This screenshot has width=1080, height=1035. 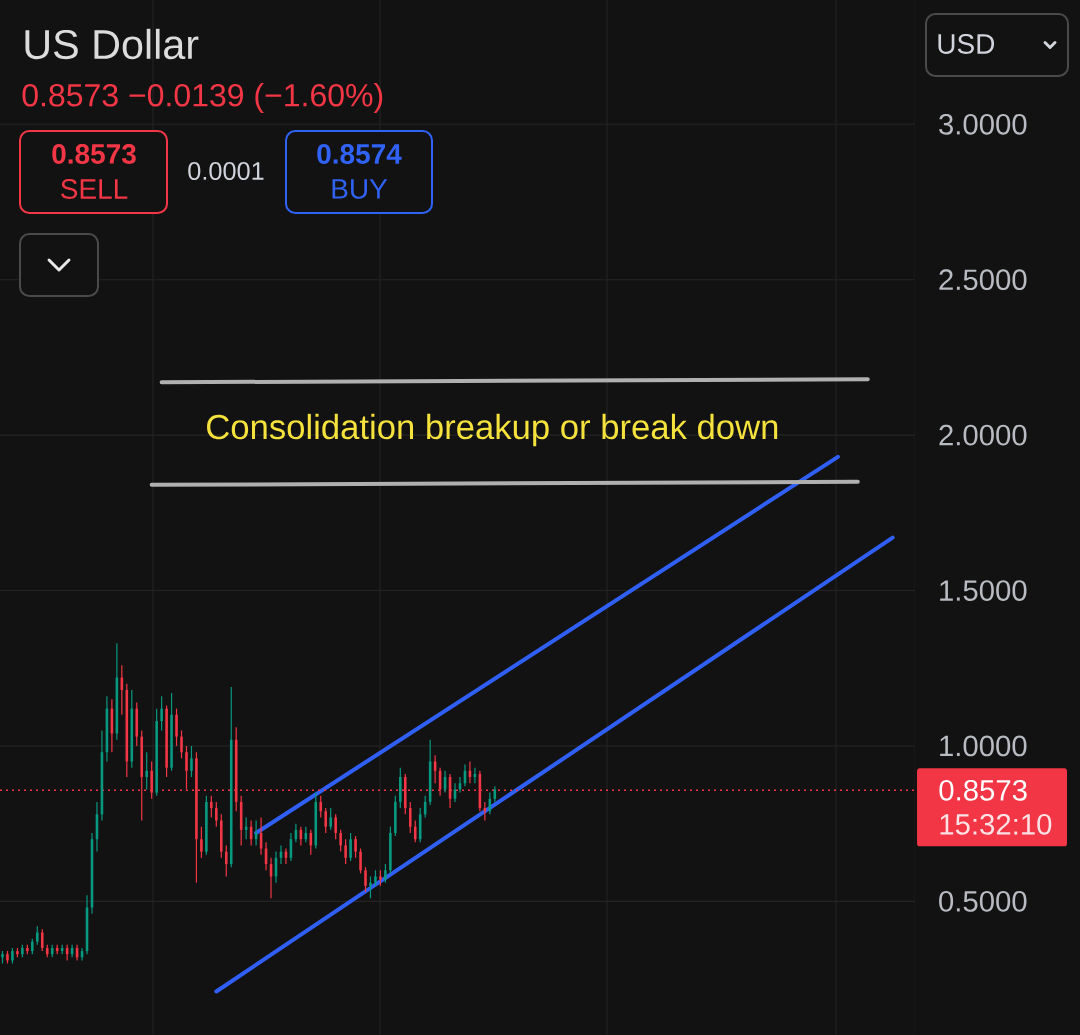 What do you see at coordinates (983, 901) in the screenshot?
I see `y-tick-label: 0.5000` at bounding box center [983, 901].